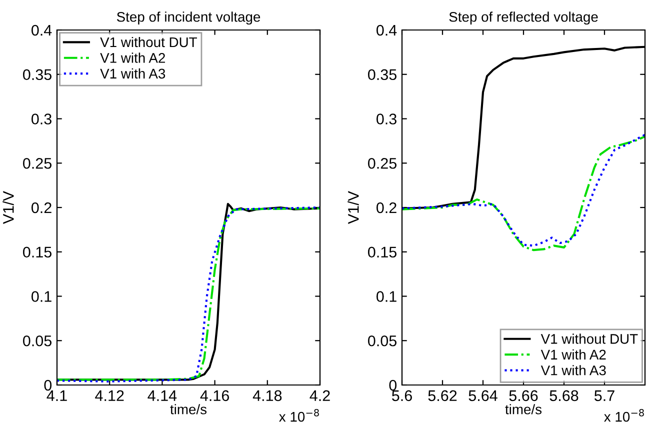 This screenshot has height=423, width=657. I want to click on x-tick-label: 4.2, so click(320, 395).